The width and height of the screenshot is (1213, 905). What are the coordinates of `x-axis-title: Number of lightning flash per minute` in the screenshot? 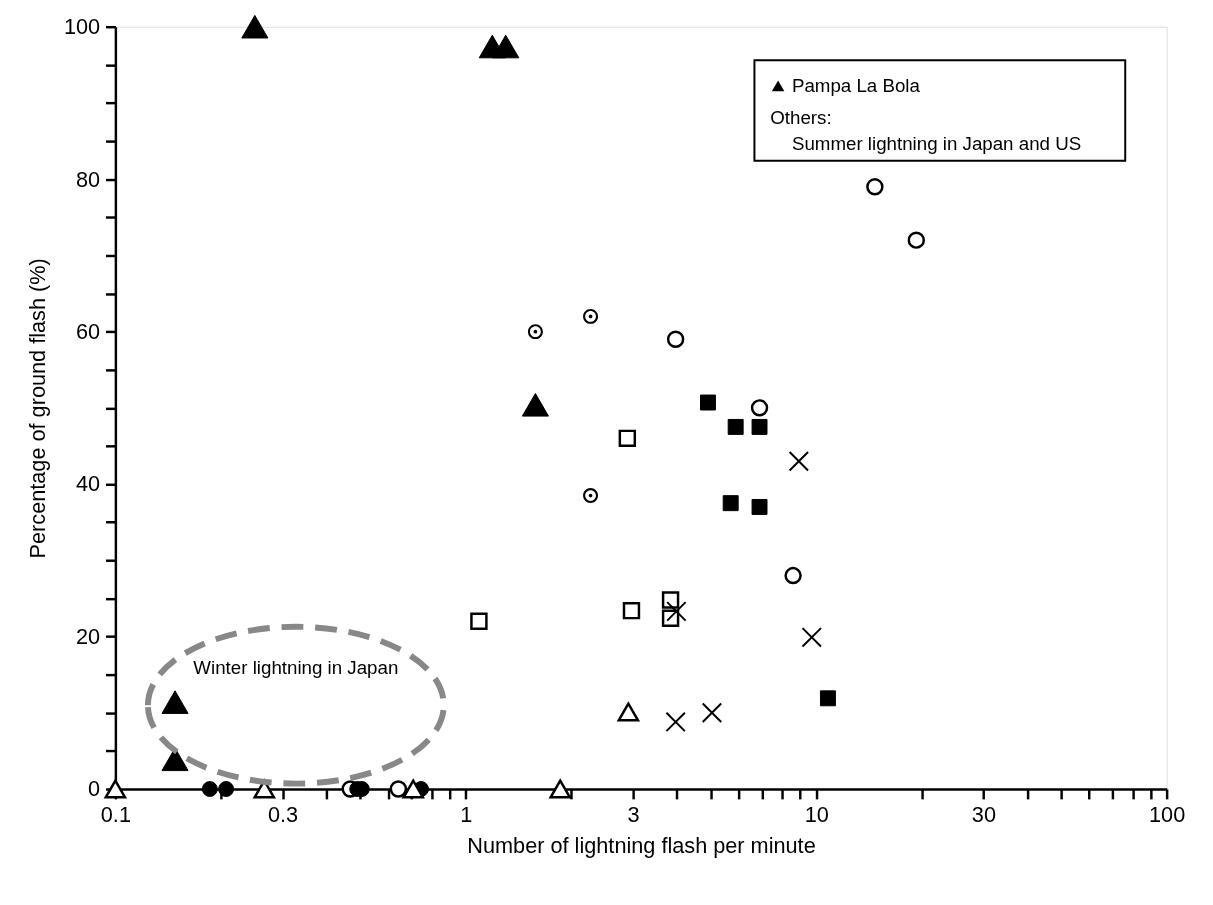 It's located at (641, 845).